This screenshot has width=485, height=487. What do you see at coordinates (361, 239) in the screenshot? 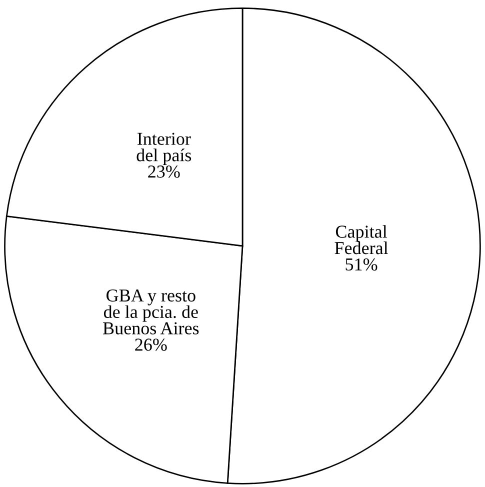
I see `slice-label: Capital Federal` at bounding box center [361, 239].